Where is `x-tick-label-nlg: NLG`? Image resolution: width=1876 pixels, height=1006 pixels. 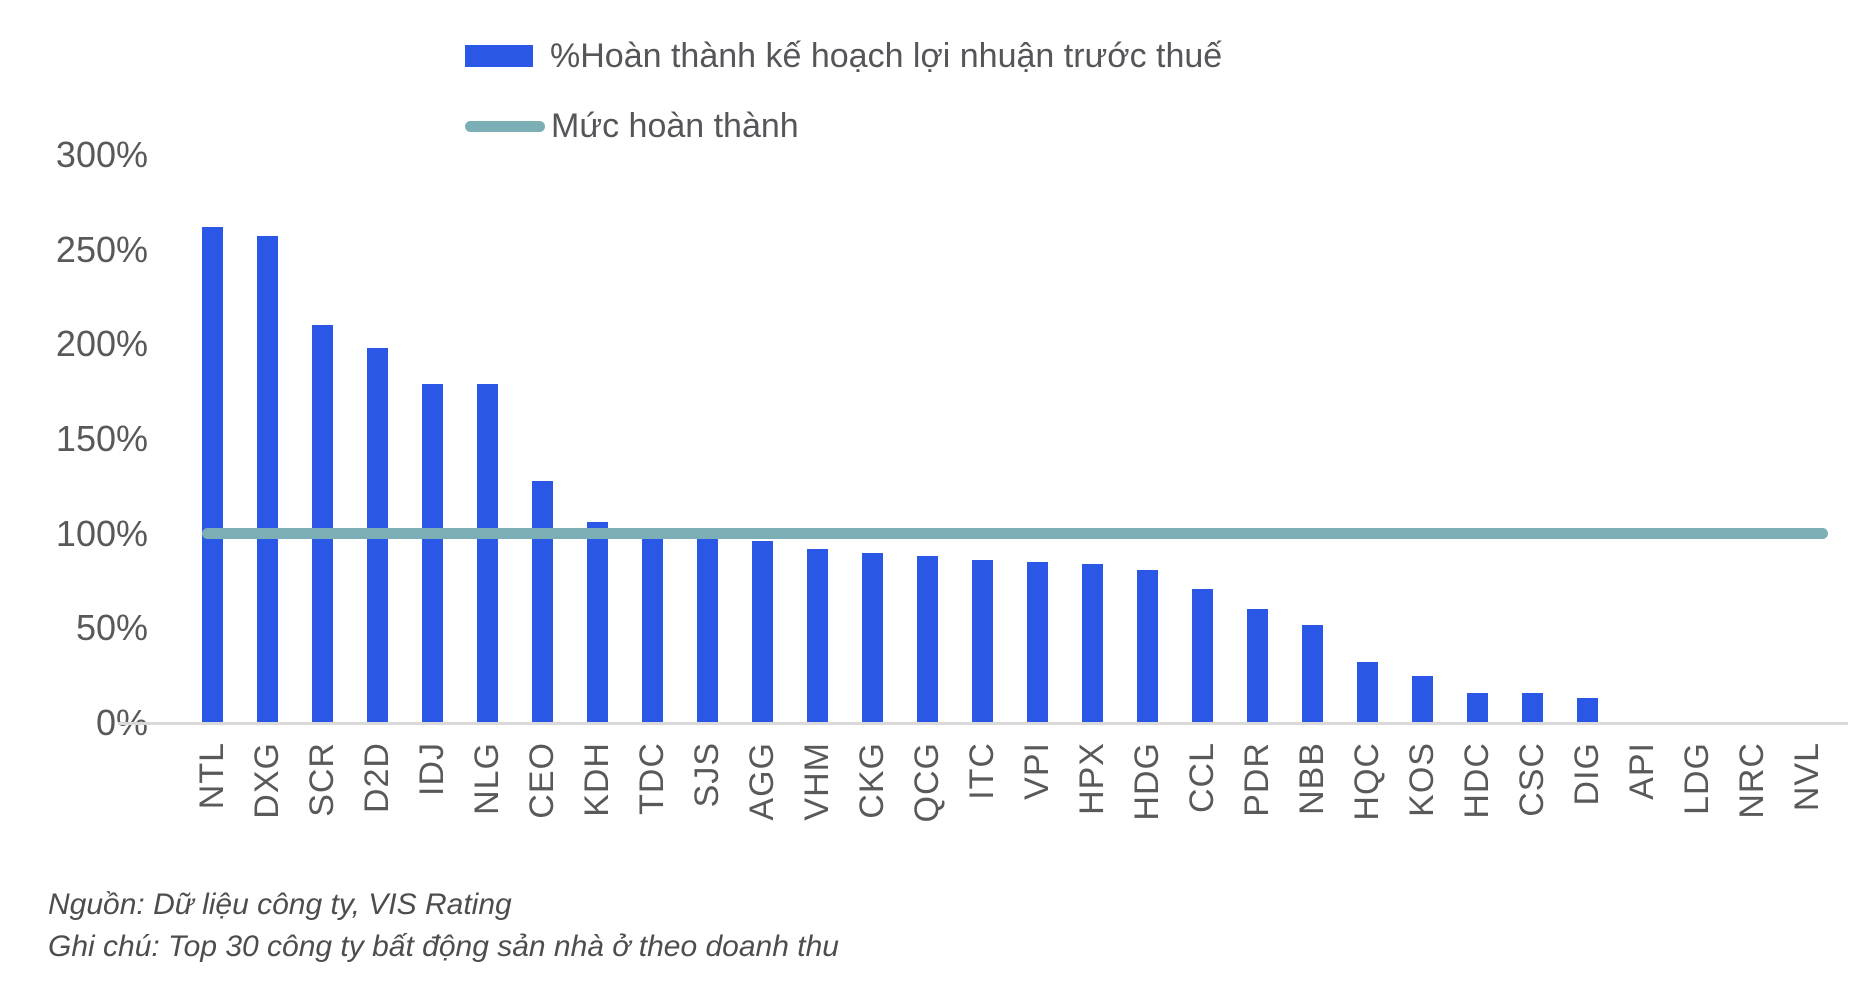 x-tick-label-nlg: NLG is located at coordinates (487, 778).